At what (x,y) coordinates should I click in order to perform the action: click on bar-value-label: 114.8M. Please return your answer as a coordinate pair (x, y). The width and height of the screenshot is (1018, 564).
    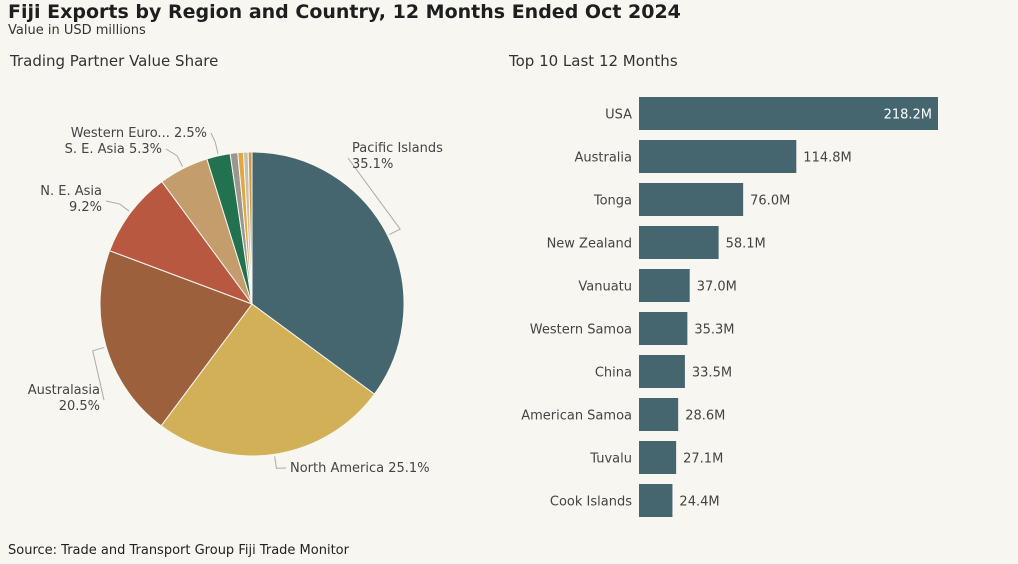
    Looking at the image, I should click on (827, 158).